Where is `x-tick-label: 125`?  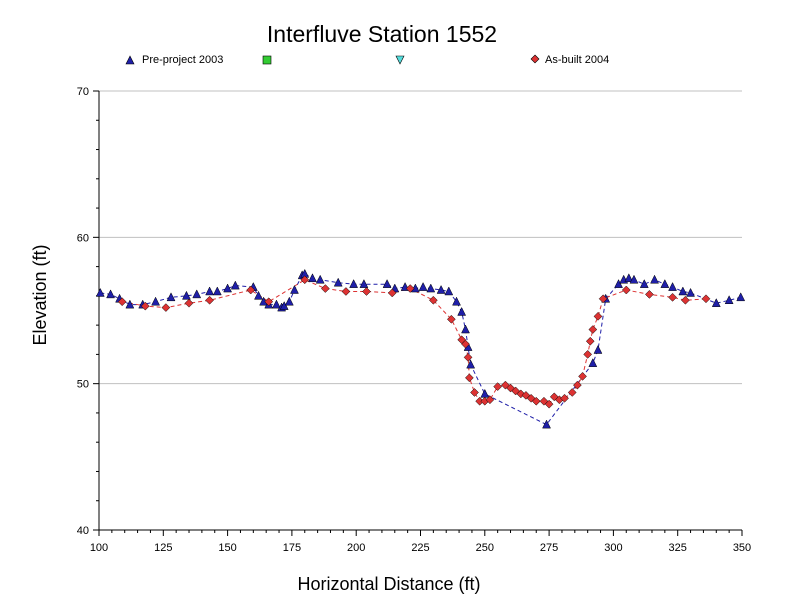
x-tick-label: 125 is located at coordinates (163, 548).